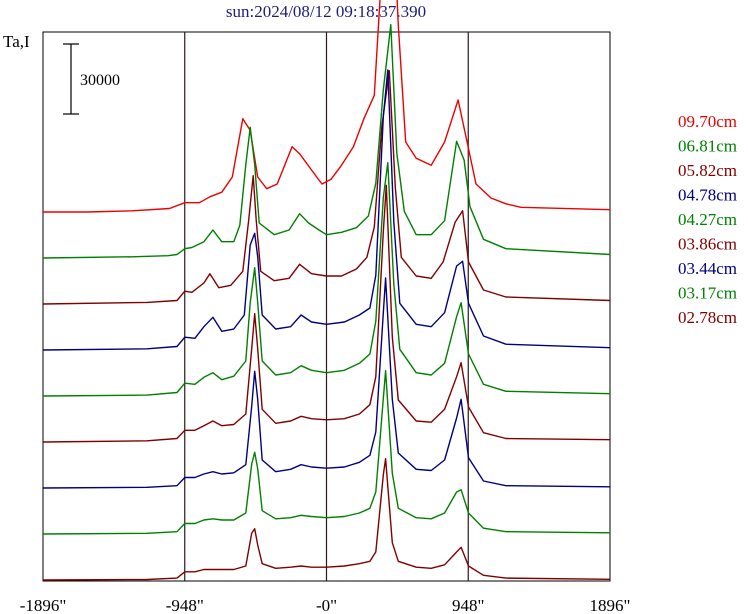  Describe the element at coordinates (707, 244) in the screenshot. I see `legend-entry: 03.86cm` at that location.